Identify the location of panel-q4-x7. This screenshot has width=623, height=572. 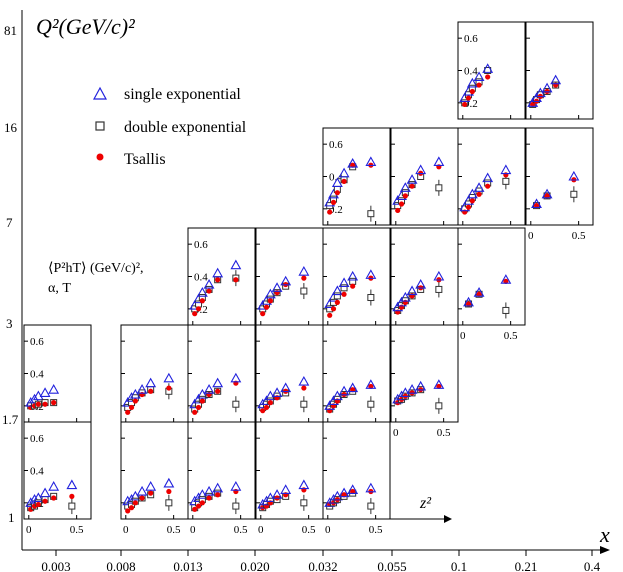
(559, 70).